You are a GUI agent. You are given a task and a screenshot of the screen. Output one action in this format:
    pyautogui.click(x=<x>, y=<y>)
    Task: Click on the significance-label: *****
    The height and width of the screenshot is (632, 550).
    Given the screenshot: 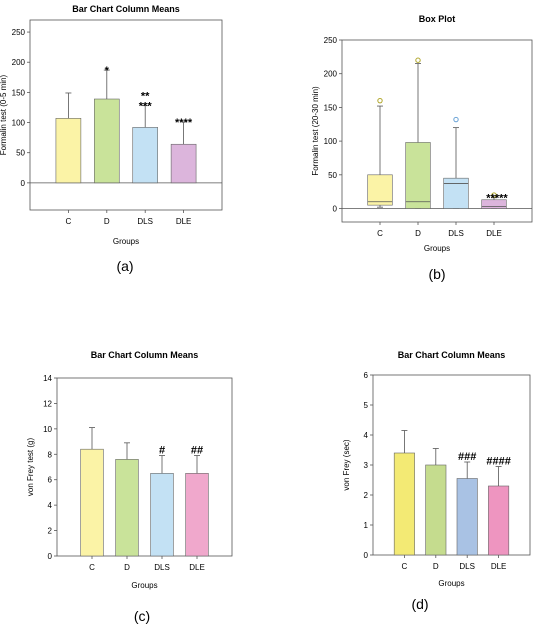 What is the action you would take?
    pyautogui.click(x=497, y=199)
    